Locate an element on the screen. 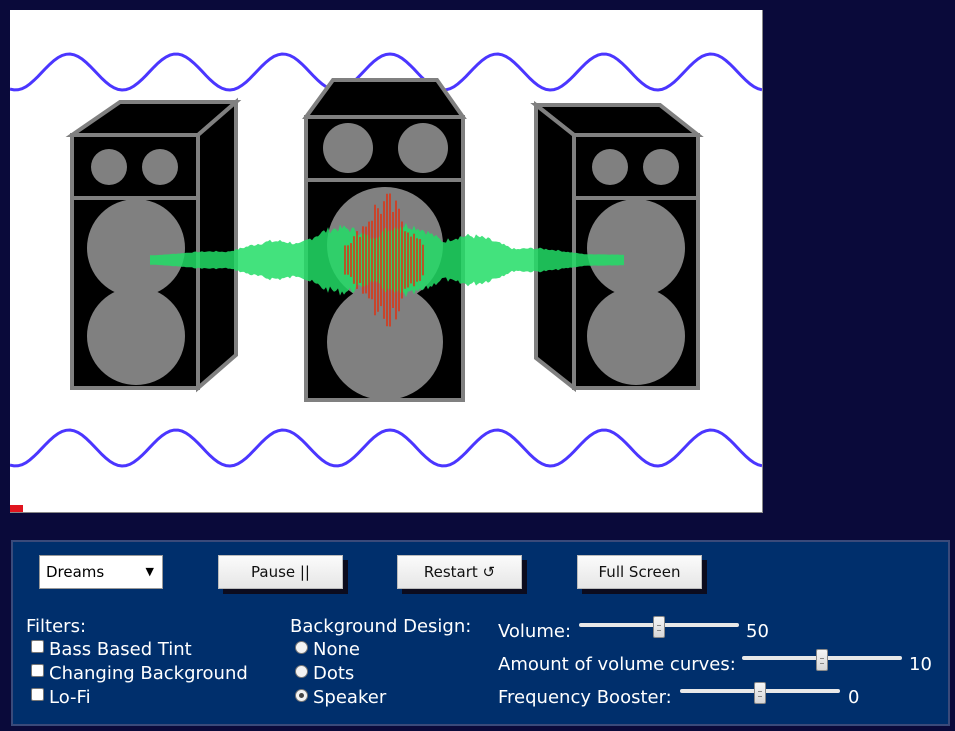 The image size is (955, 731). filter-bass-tint: Bass Based Tint is located at coordinates (111, 649).